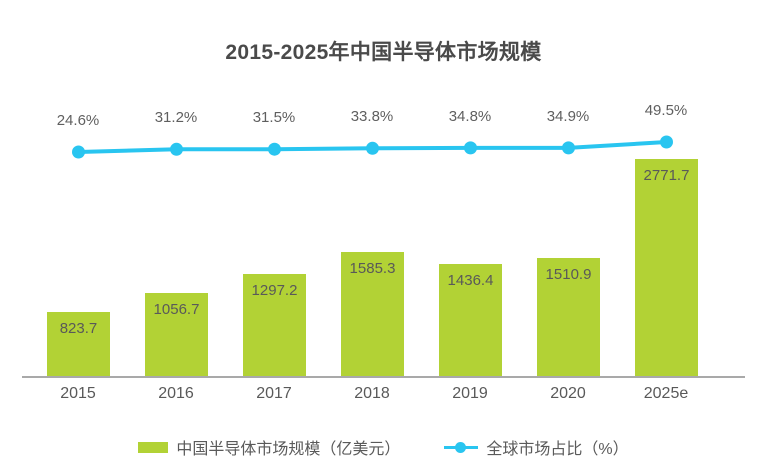  Describe the element at coordinates (274, 118) in the screenshot. I see `pct-label-2017: 31.5%` at that location.